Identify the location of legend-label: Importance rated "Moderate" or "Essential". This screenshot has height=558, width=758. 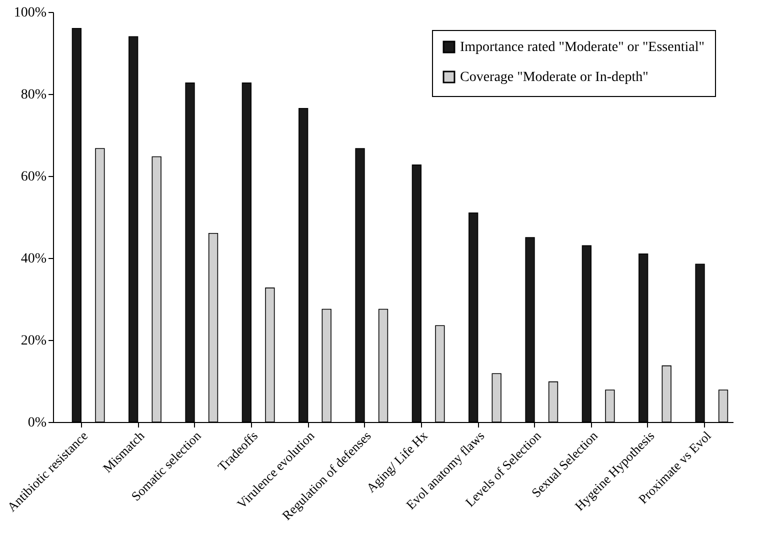
(582, 47).